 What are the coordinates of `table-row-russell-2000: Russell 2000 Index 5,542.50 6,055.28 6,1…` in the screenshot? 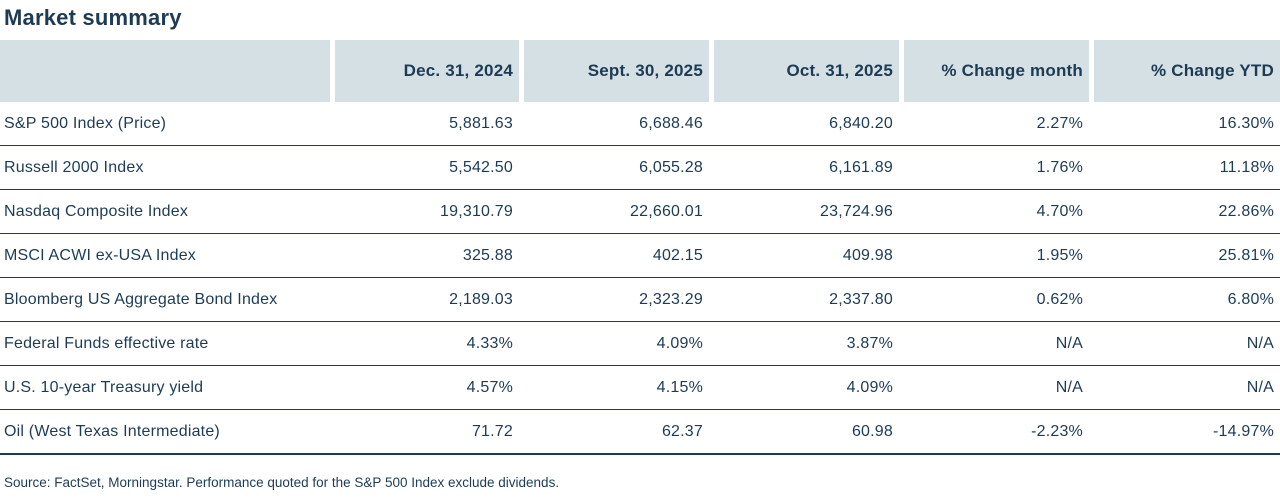 It's located at (640, 168).